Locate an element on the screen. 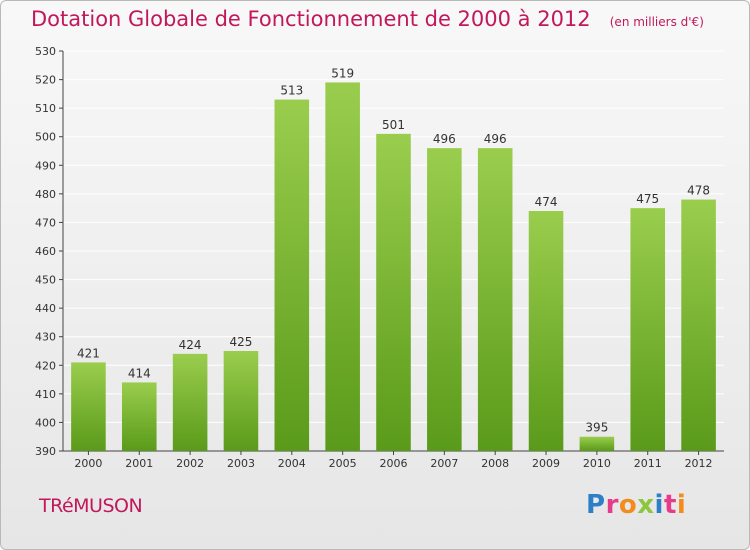 The height and width of the screenshot is (550, 750). y-tick-label: 410 is located at coordinates (45, 394).